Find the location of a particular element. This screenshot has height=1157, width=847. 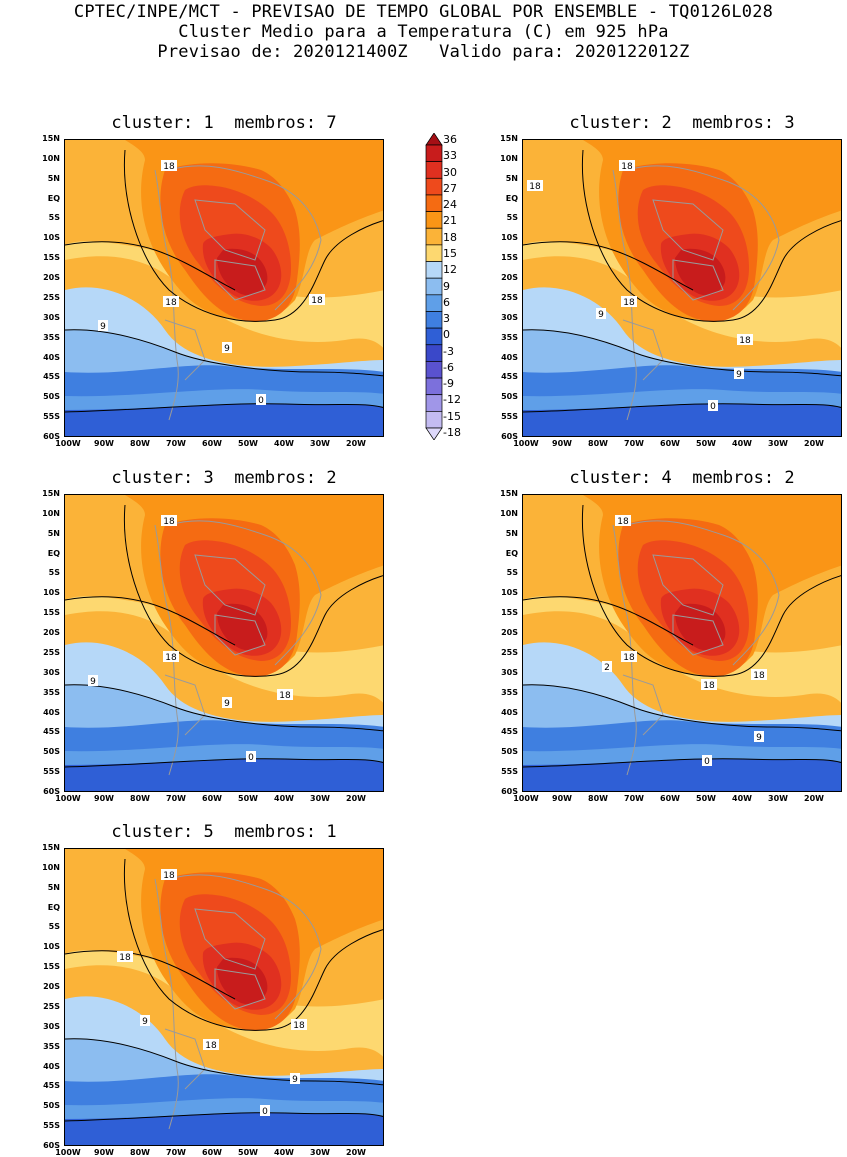

colorbar-label: 18 is located at coordinates (450, 237).